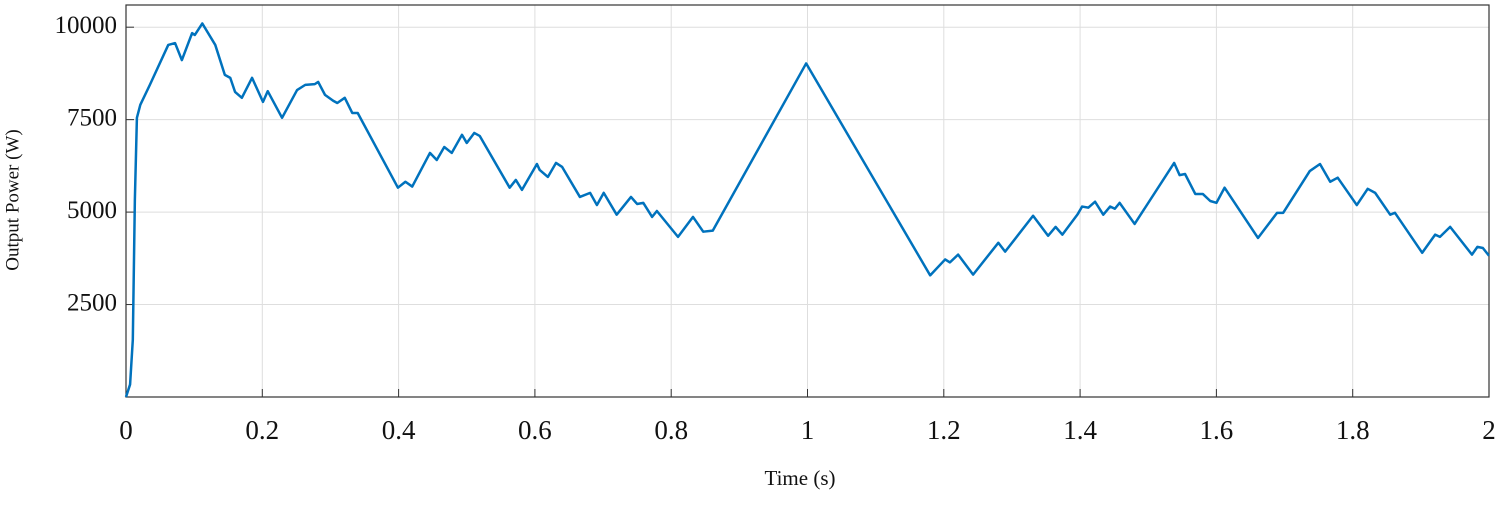  I want to click on x-tick-label: 0.2, so click(262, 430).